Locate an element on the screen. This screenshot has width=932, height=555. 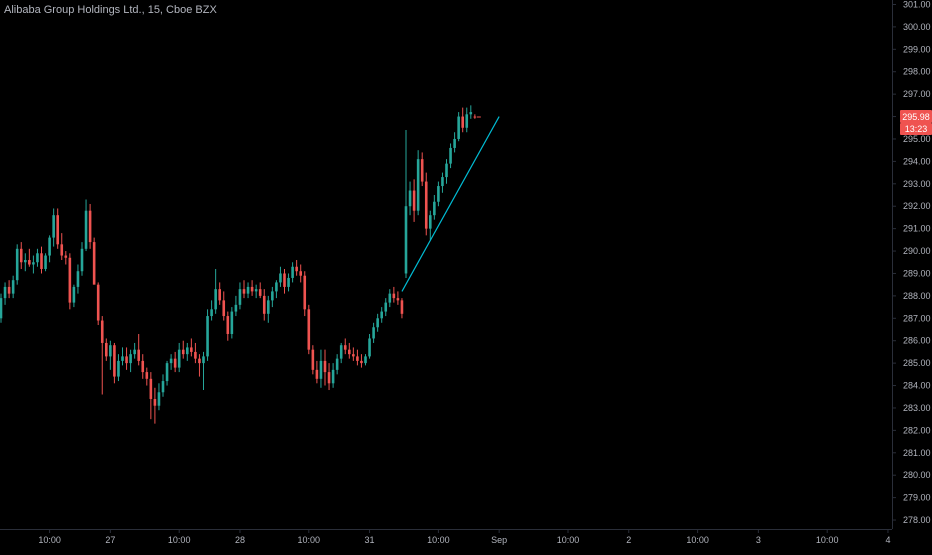
y-tick-label: 300.00 is located at coordinates (917, 27).